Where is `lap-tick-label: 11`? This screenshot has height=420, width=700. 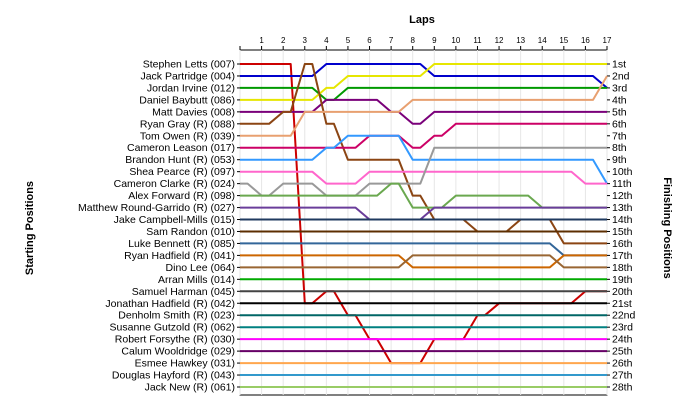
lap-tick-label: 11 is located at coordinates (477, 40).